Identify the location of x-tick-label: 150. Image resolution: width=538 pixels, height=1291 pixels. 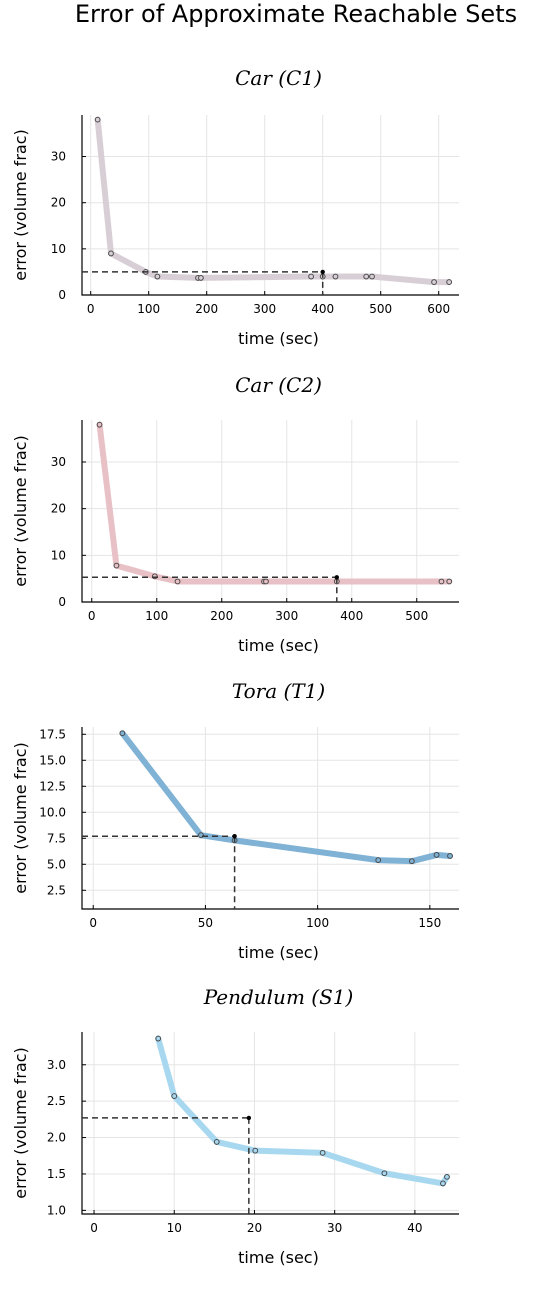
(429, 923).